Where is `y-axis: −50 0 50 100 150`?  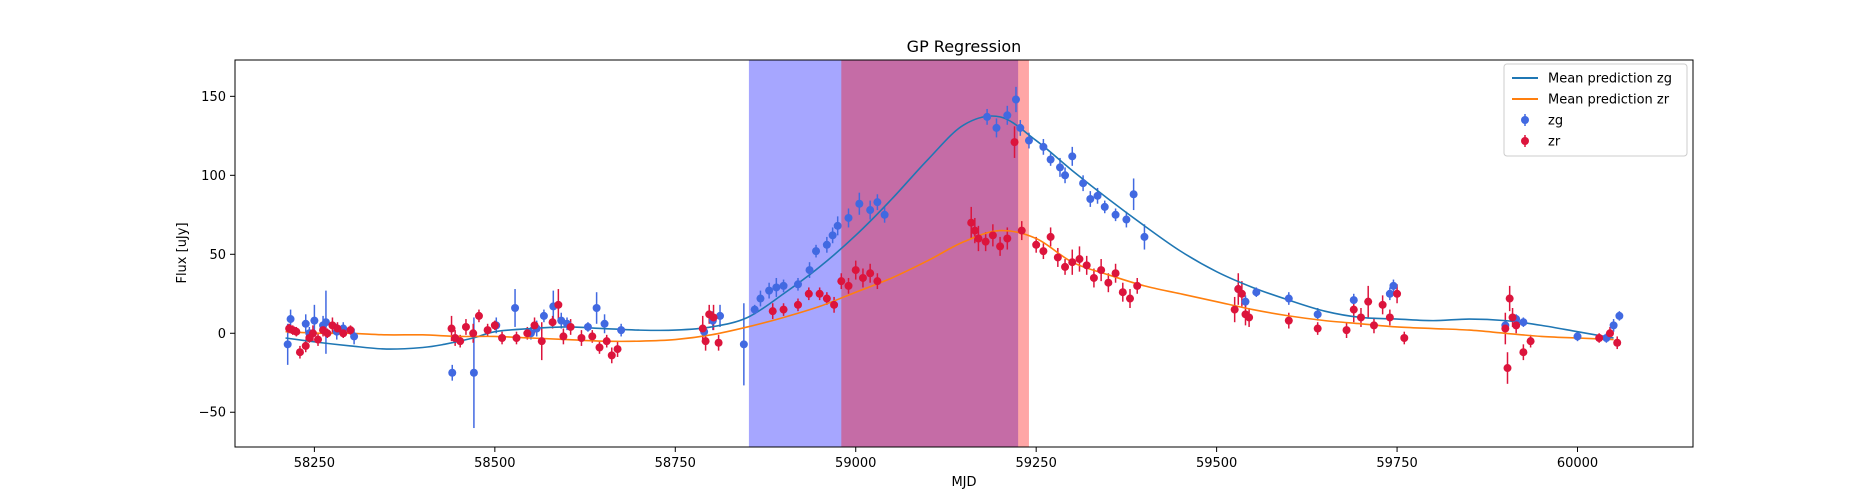 y-axis: −50 0 50 100 150 is located at coordinates (217, 255).